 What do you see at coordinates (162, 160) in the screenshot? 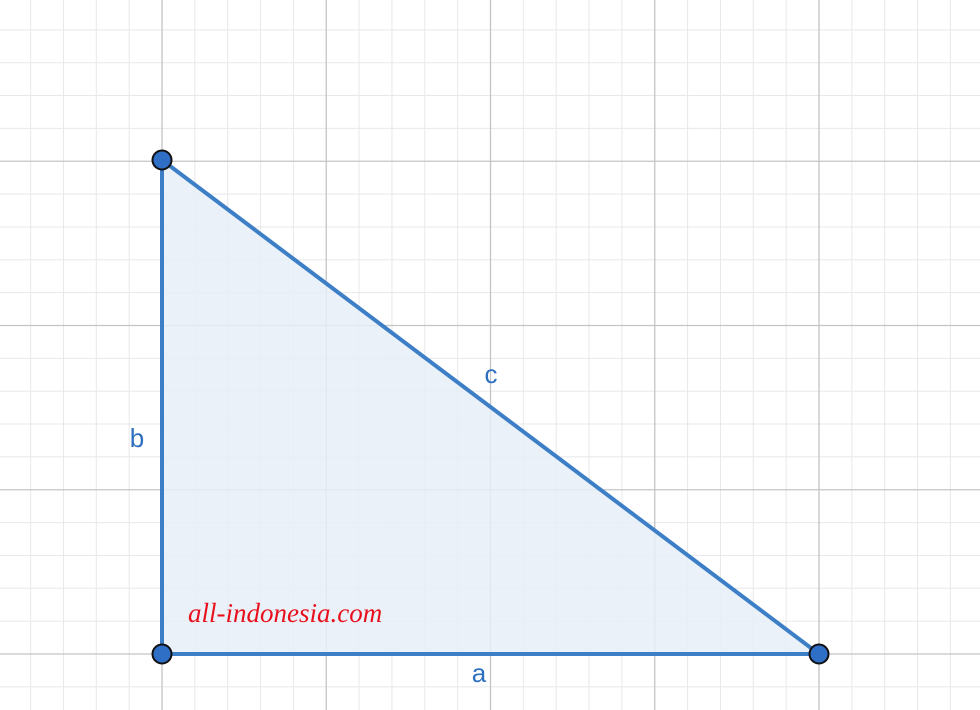
I see `vertex-top` at bounding box center [162, 160].